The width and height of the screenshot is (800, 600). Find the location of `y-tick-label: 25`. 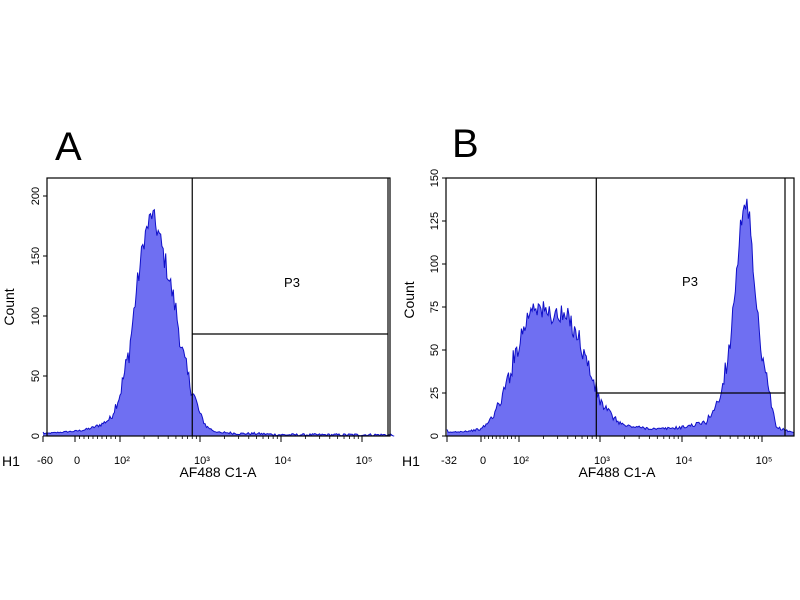

y-tick-label: 25 is located at coordinates (435, 393).